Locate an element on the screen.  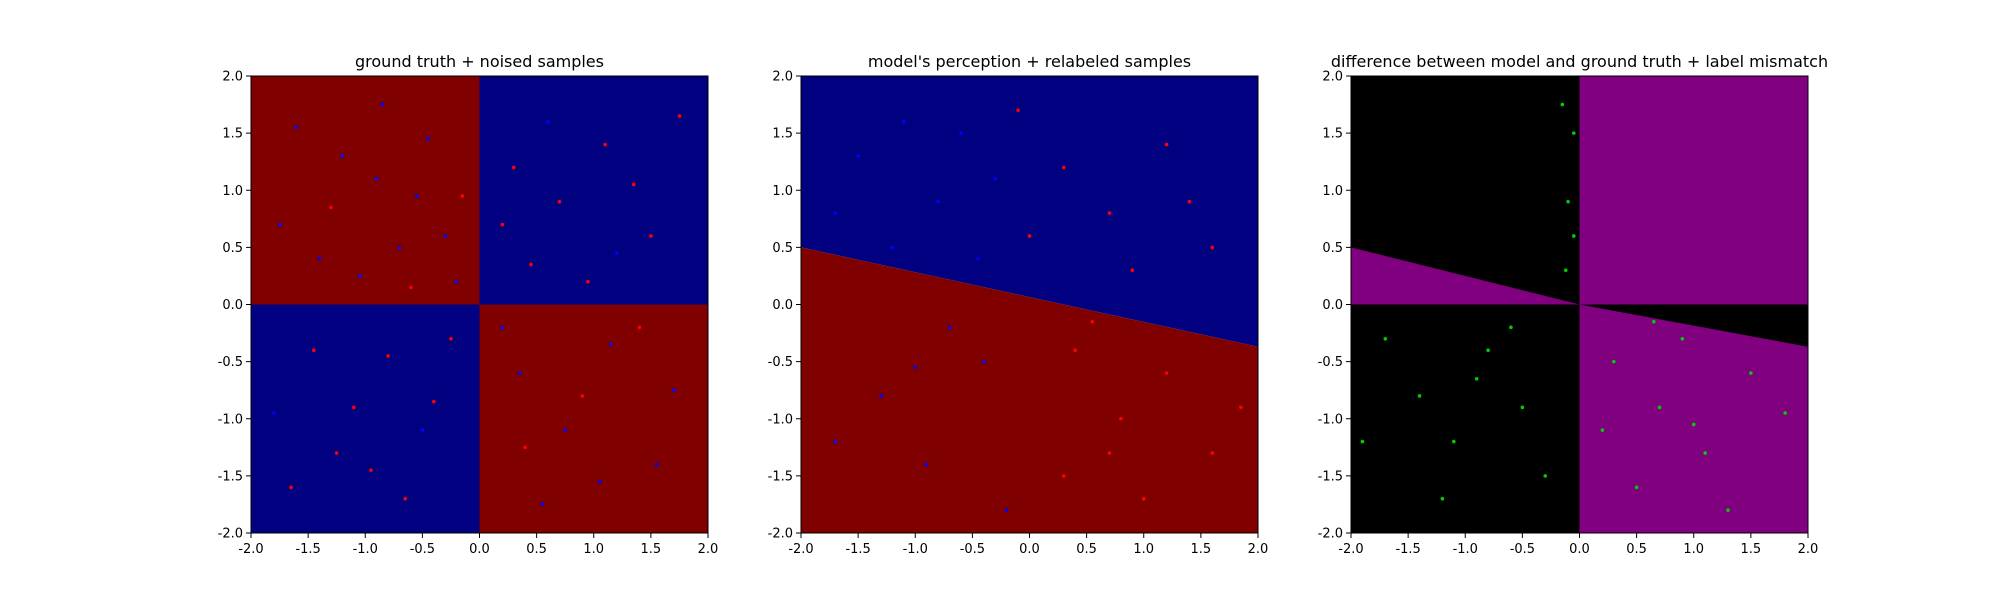
sample-points is located at coordinates (1038, 310).